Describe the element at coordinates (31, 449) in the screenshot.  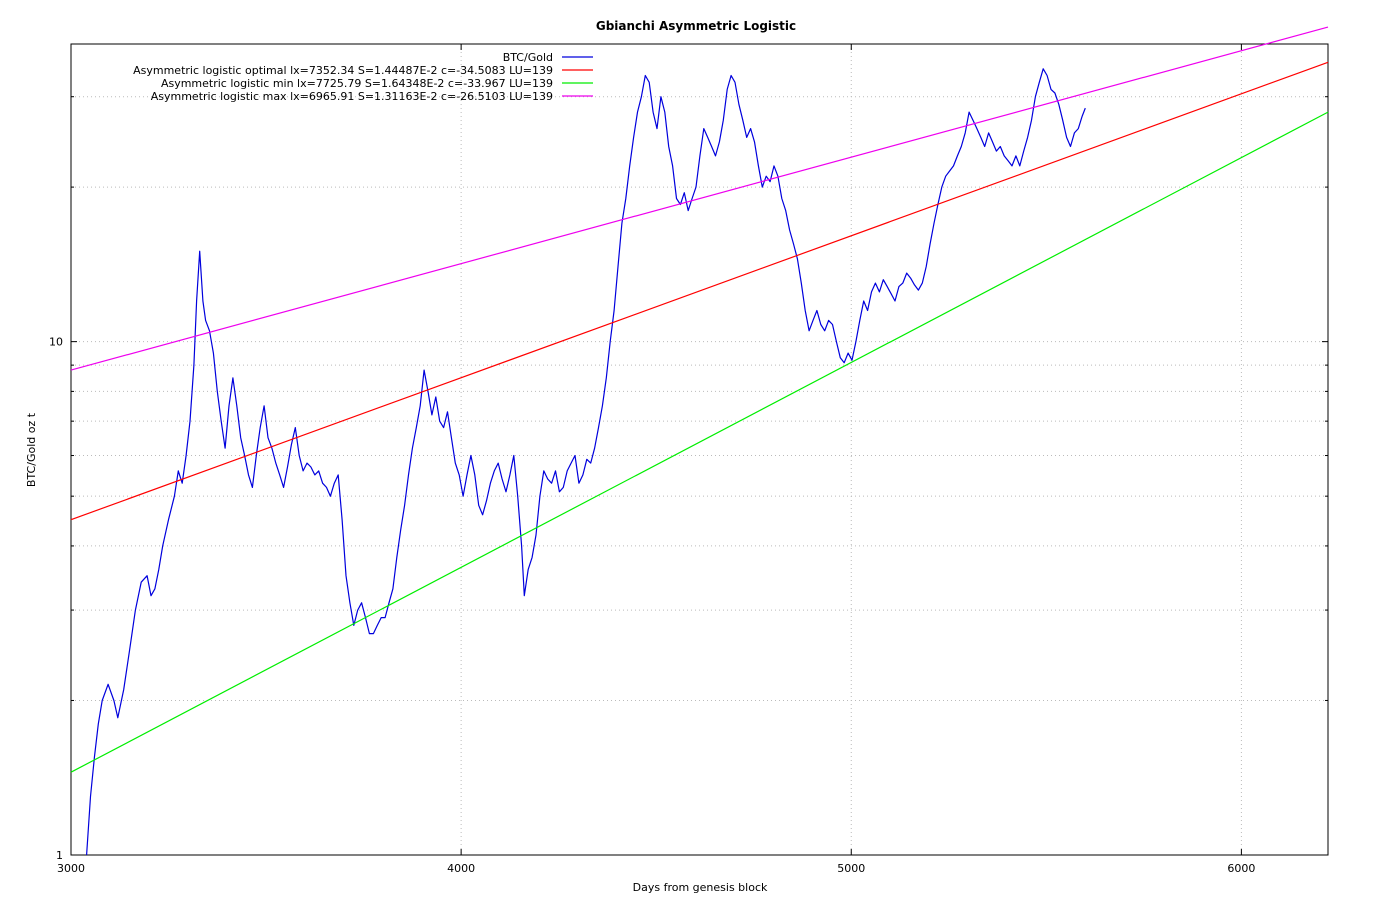
I see `y-axis-label: BTC/Gold oz t` at that location.